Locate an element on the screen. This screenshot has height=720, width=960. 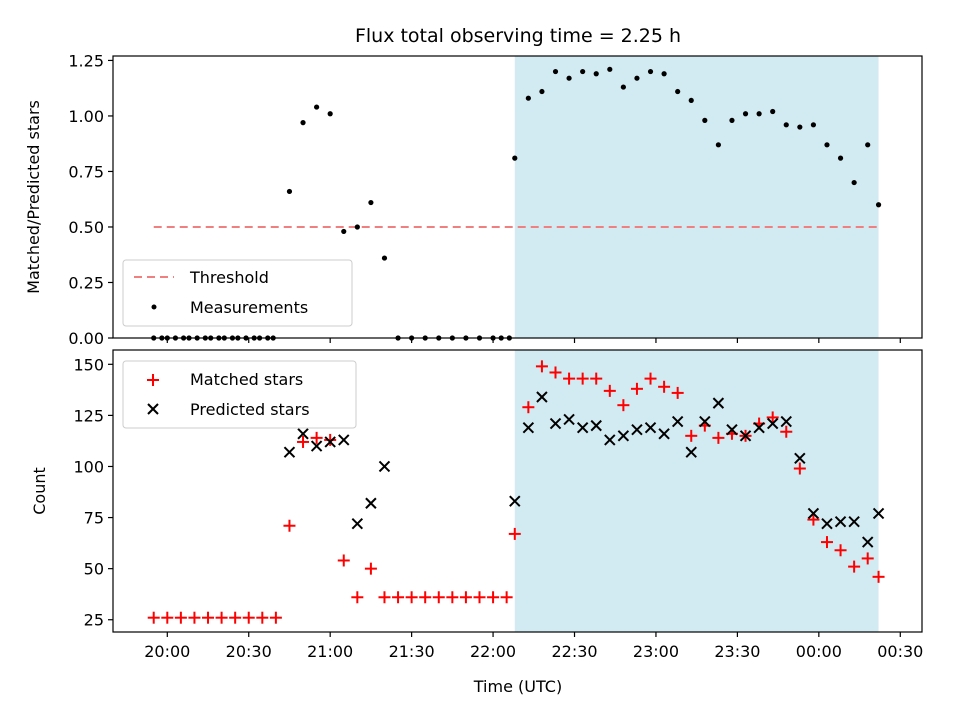
x-tick-label: 22:30 is located at coordinates (574, 651).